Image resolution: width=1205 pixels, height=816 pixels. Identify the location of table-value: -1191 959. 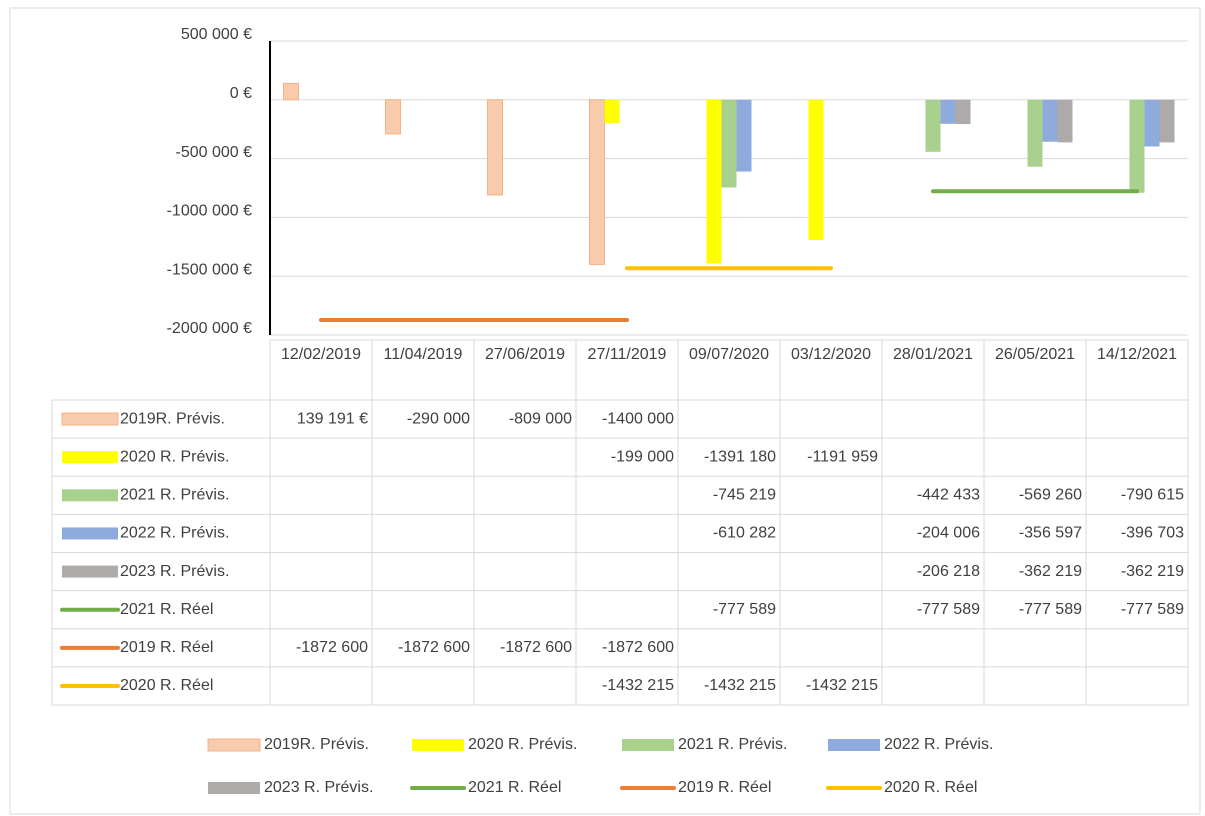
(842, 456).